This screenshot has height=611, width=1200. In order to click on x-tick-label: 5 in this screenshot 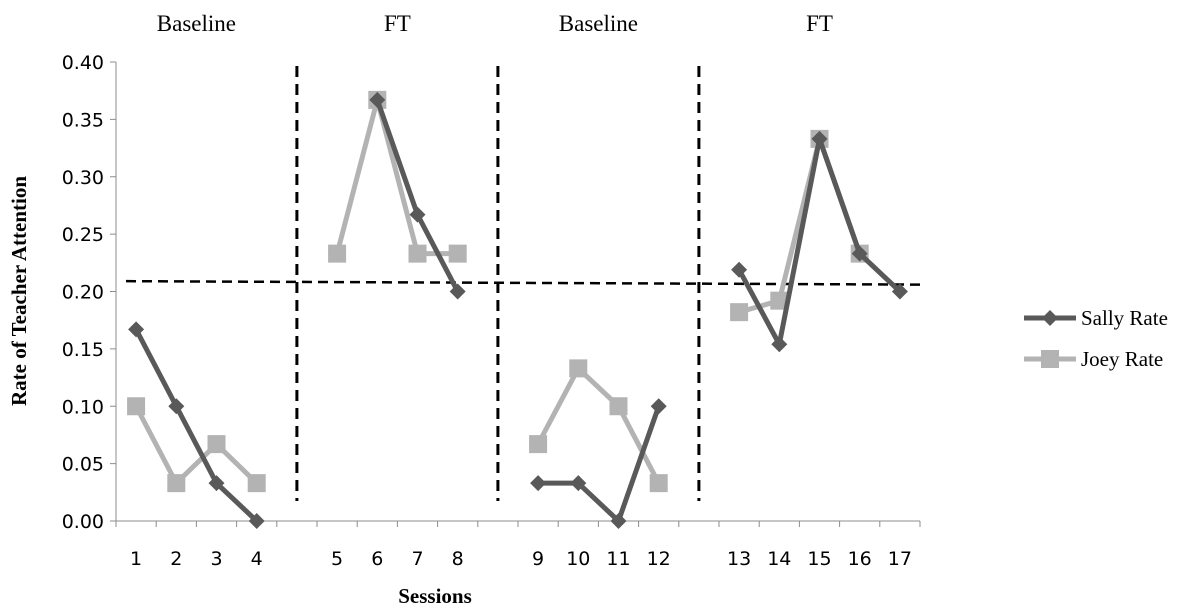, I will do `click(337, 559)`.